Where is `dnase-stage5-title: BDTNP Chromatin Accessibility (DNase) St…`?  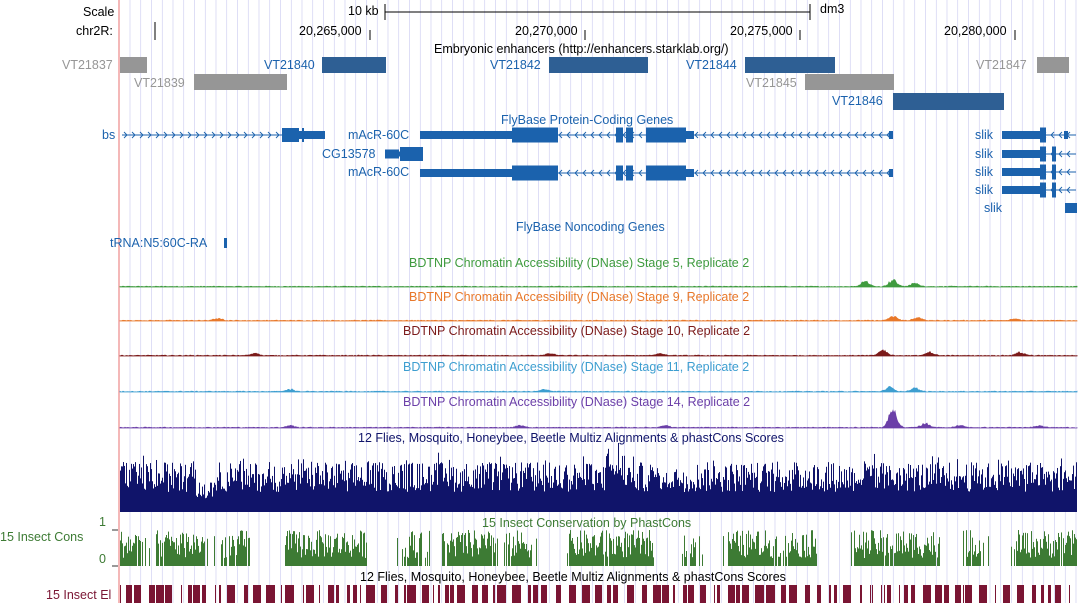 dnase-stage5-title: BDTNP Chromatin Accessibility (DNase) St… is located at coordinates (579, 263).